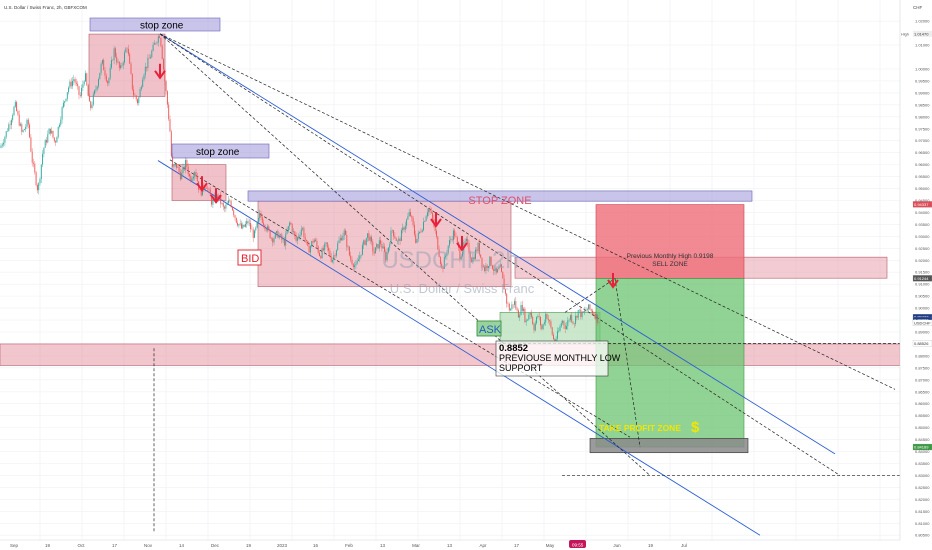  Describe the element at coordinates (483, 545) in the screenshot. I see `time-tick-label: Apr` at that location.